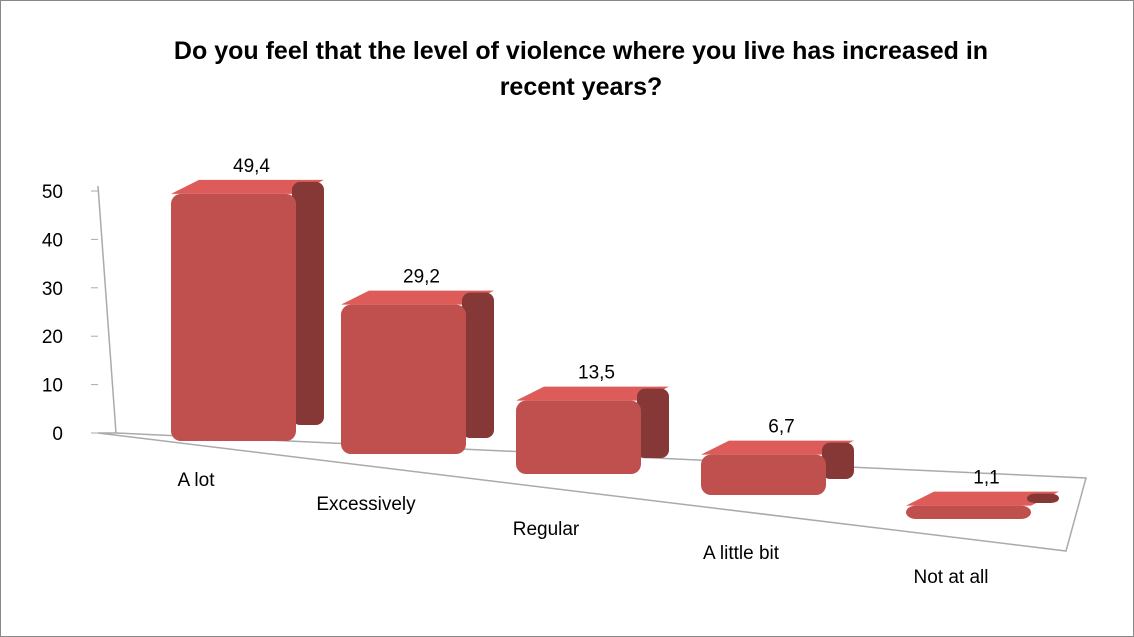 This screenshot has width=1134, height=637. I want to click on value-label: 49,4, so click(251, 166).